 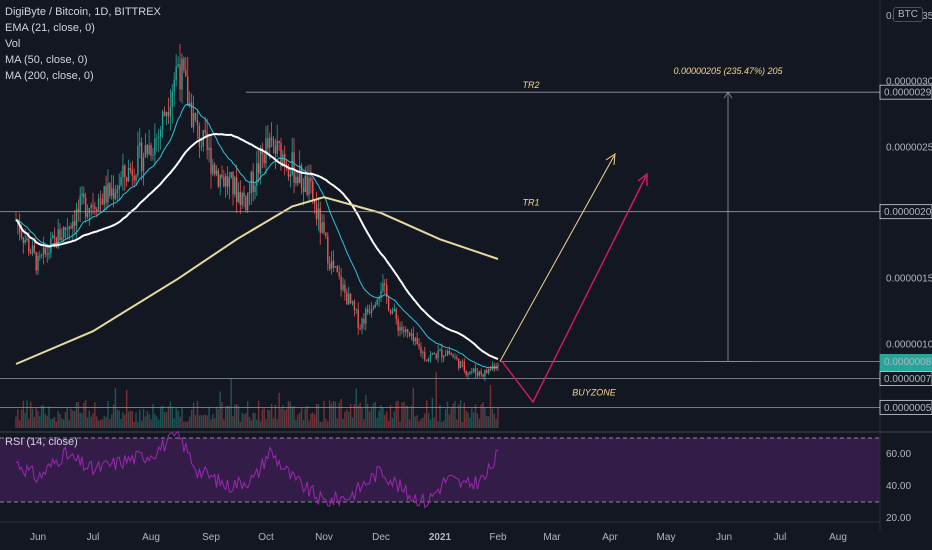 I want to click on time-tick-label: Sep, so click(x=211, y=537).